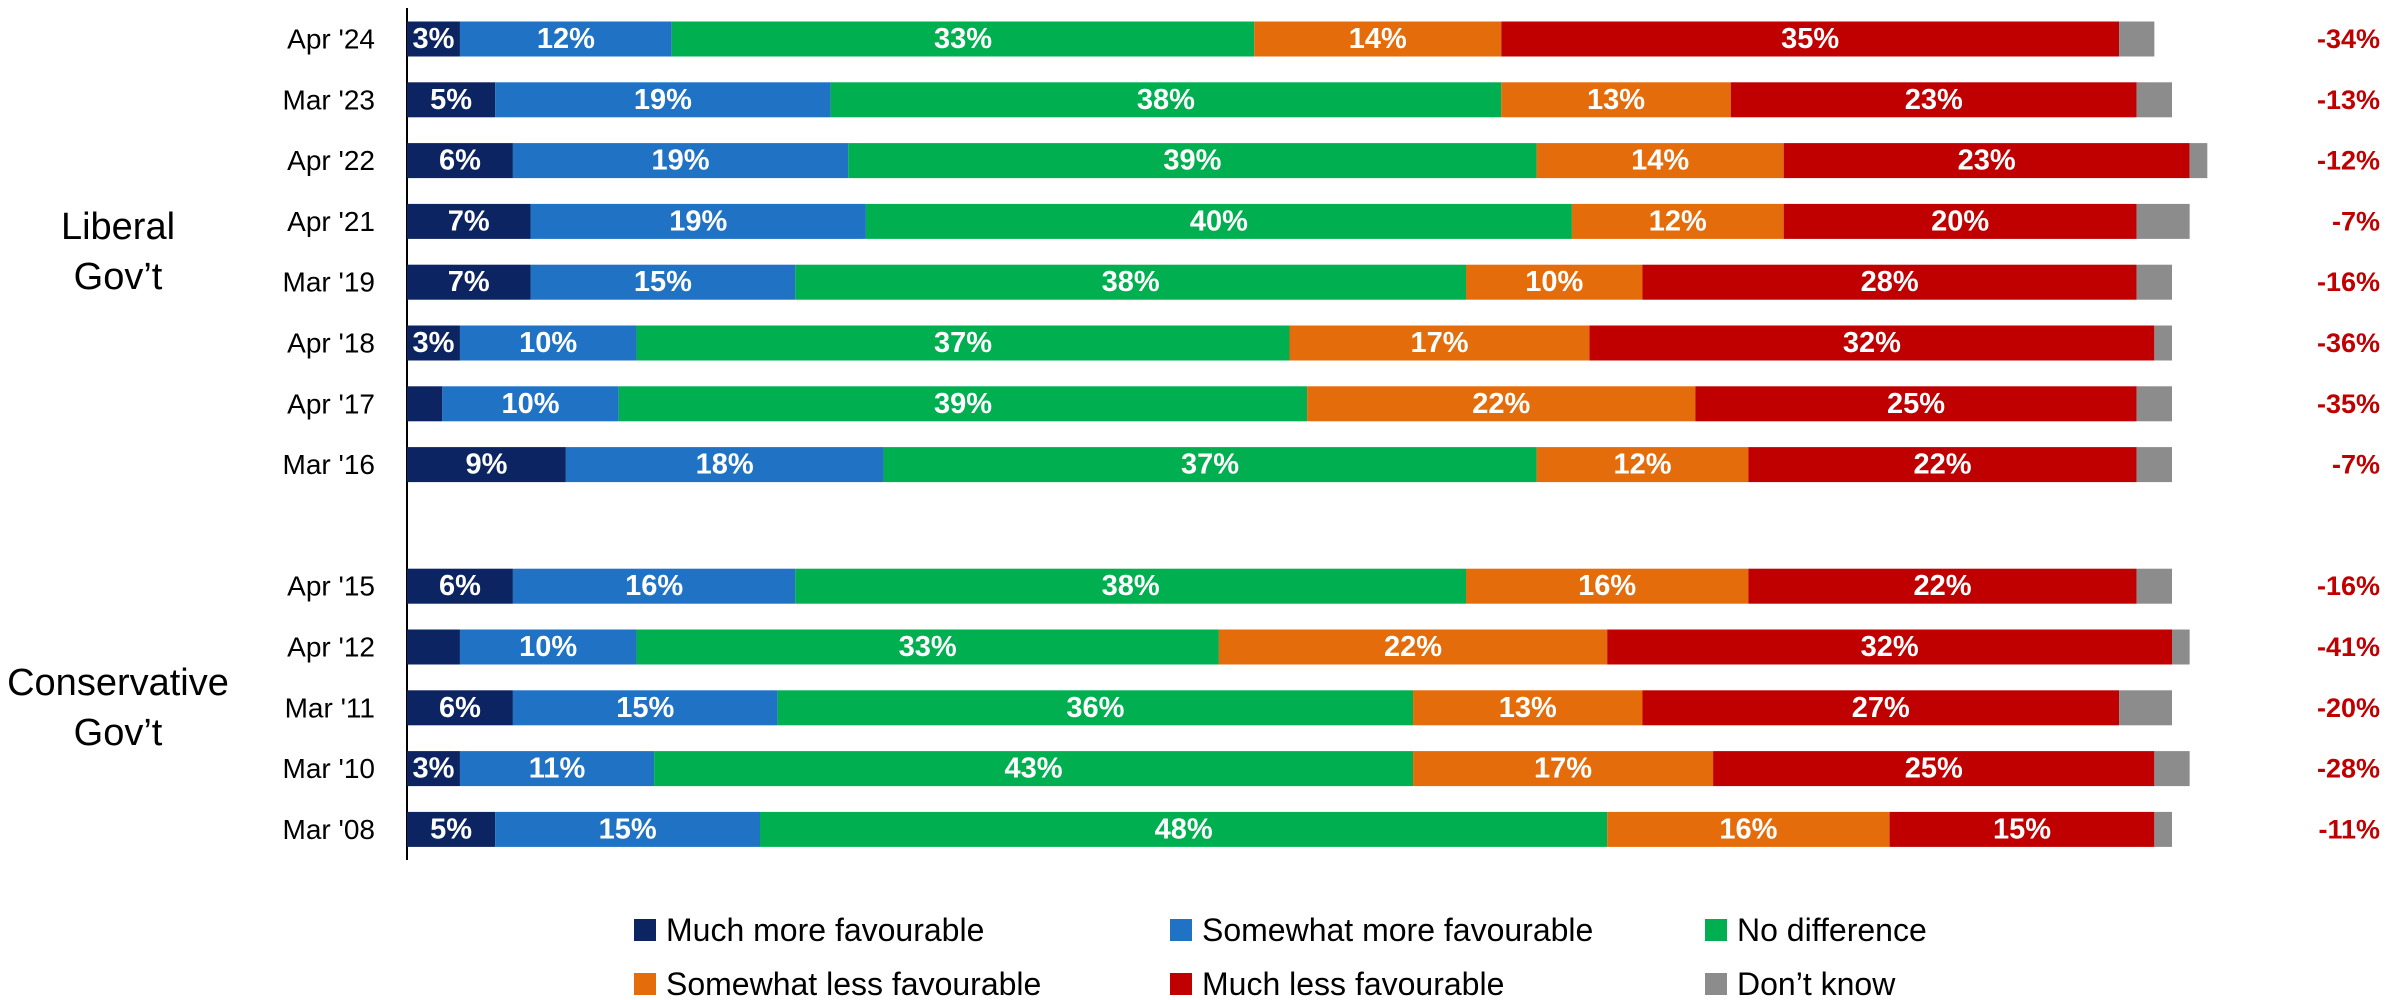 This screenshot has height=1000, width=2389. What do you see at coordinates (663, 100) in the screenshot?
I see `data-label-mar-23-somewhat-more-favourable: 19%` at bounding box center [663, 100].